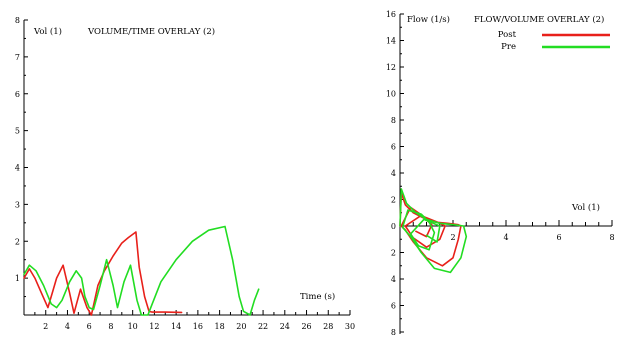 This screenshot has width=623, height=340. I want to click on fv-y-tick-label-neg: 4, so click(393, 279).